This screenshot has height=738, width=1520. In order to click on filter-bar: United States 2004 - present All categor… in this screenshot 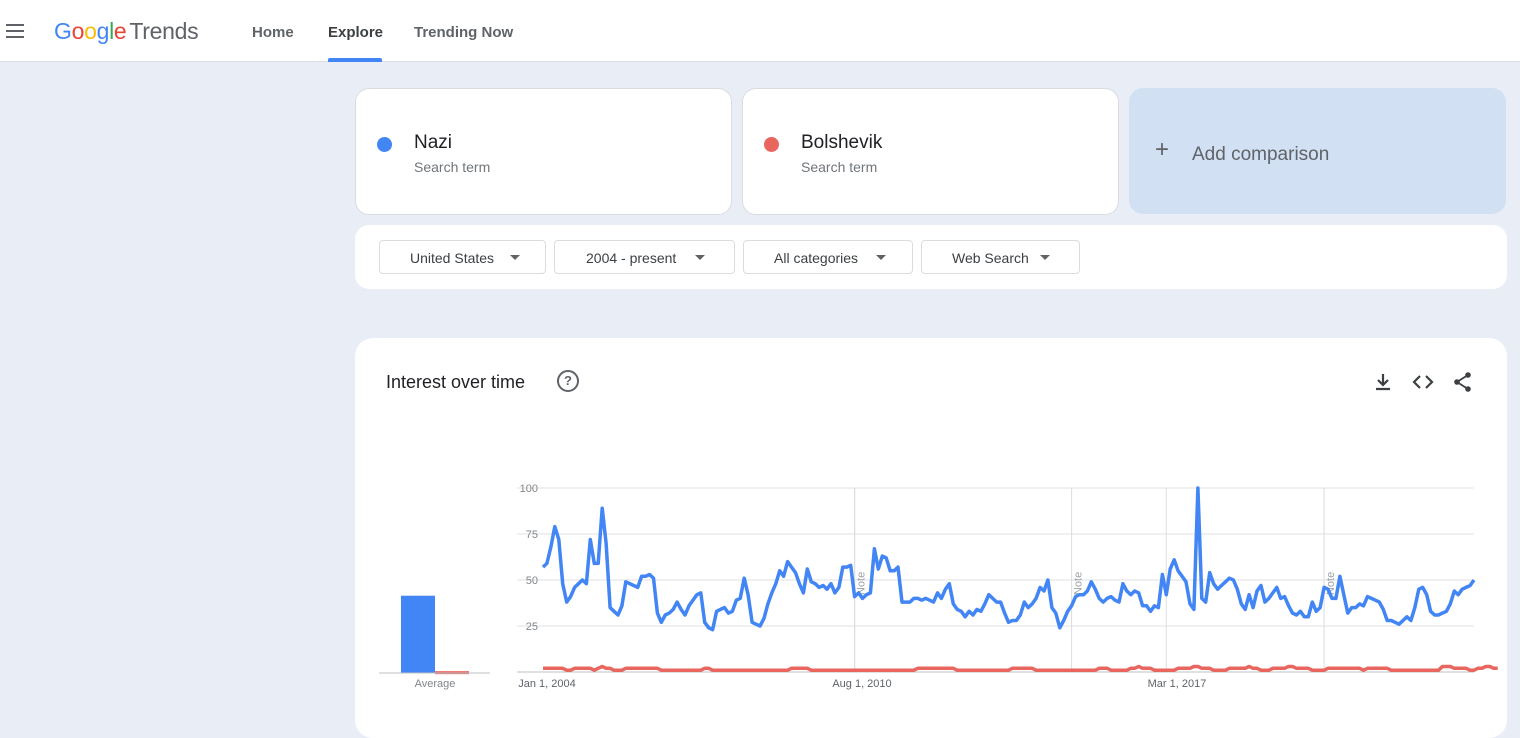, I will do `click(931, 257)`.